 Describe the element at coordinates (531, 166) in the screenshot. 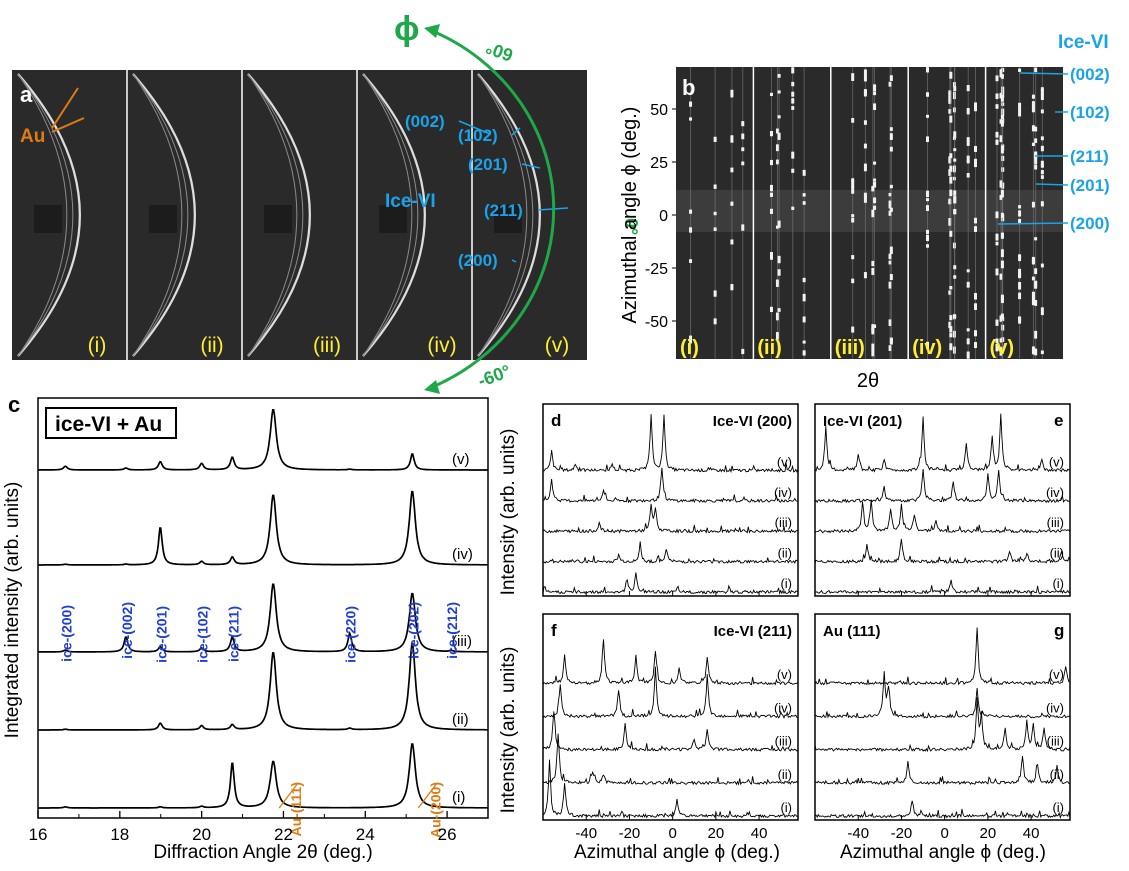

I see `panel-a-reflection-arrow` at that location.